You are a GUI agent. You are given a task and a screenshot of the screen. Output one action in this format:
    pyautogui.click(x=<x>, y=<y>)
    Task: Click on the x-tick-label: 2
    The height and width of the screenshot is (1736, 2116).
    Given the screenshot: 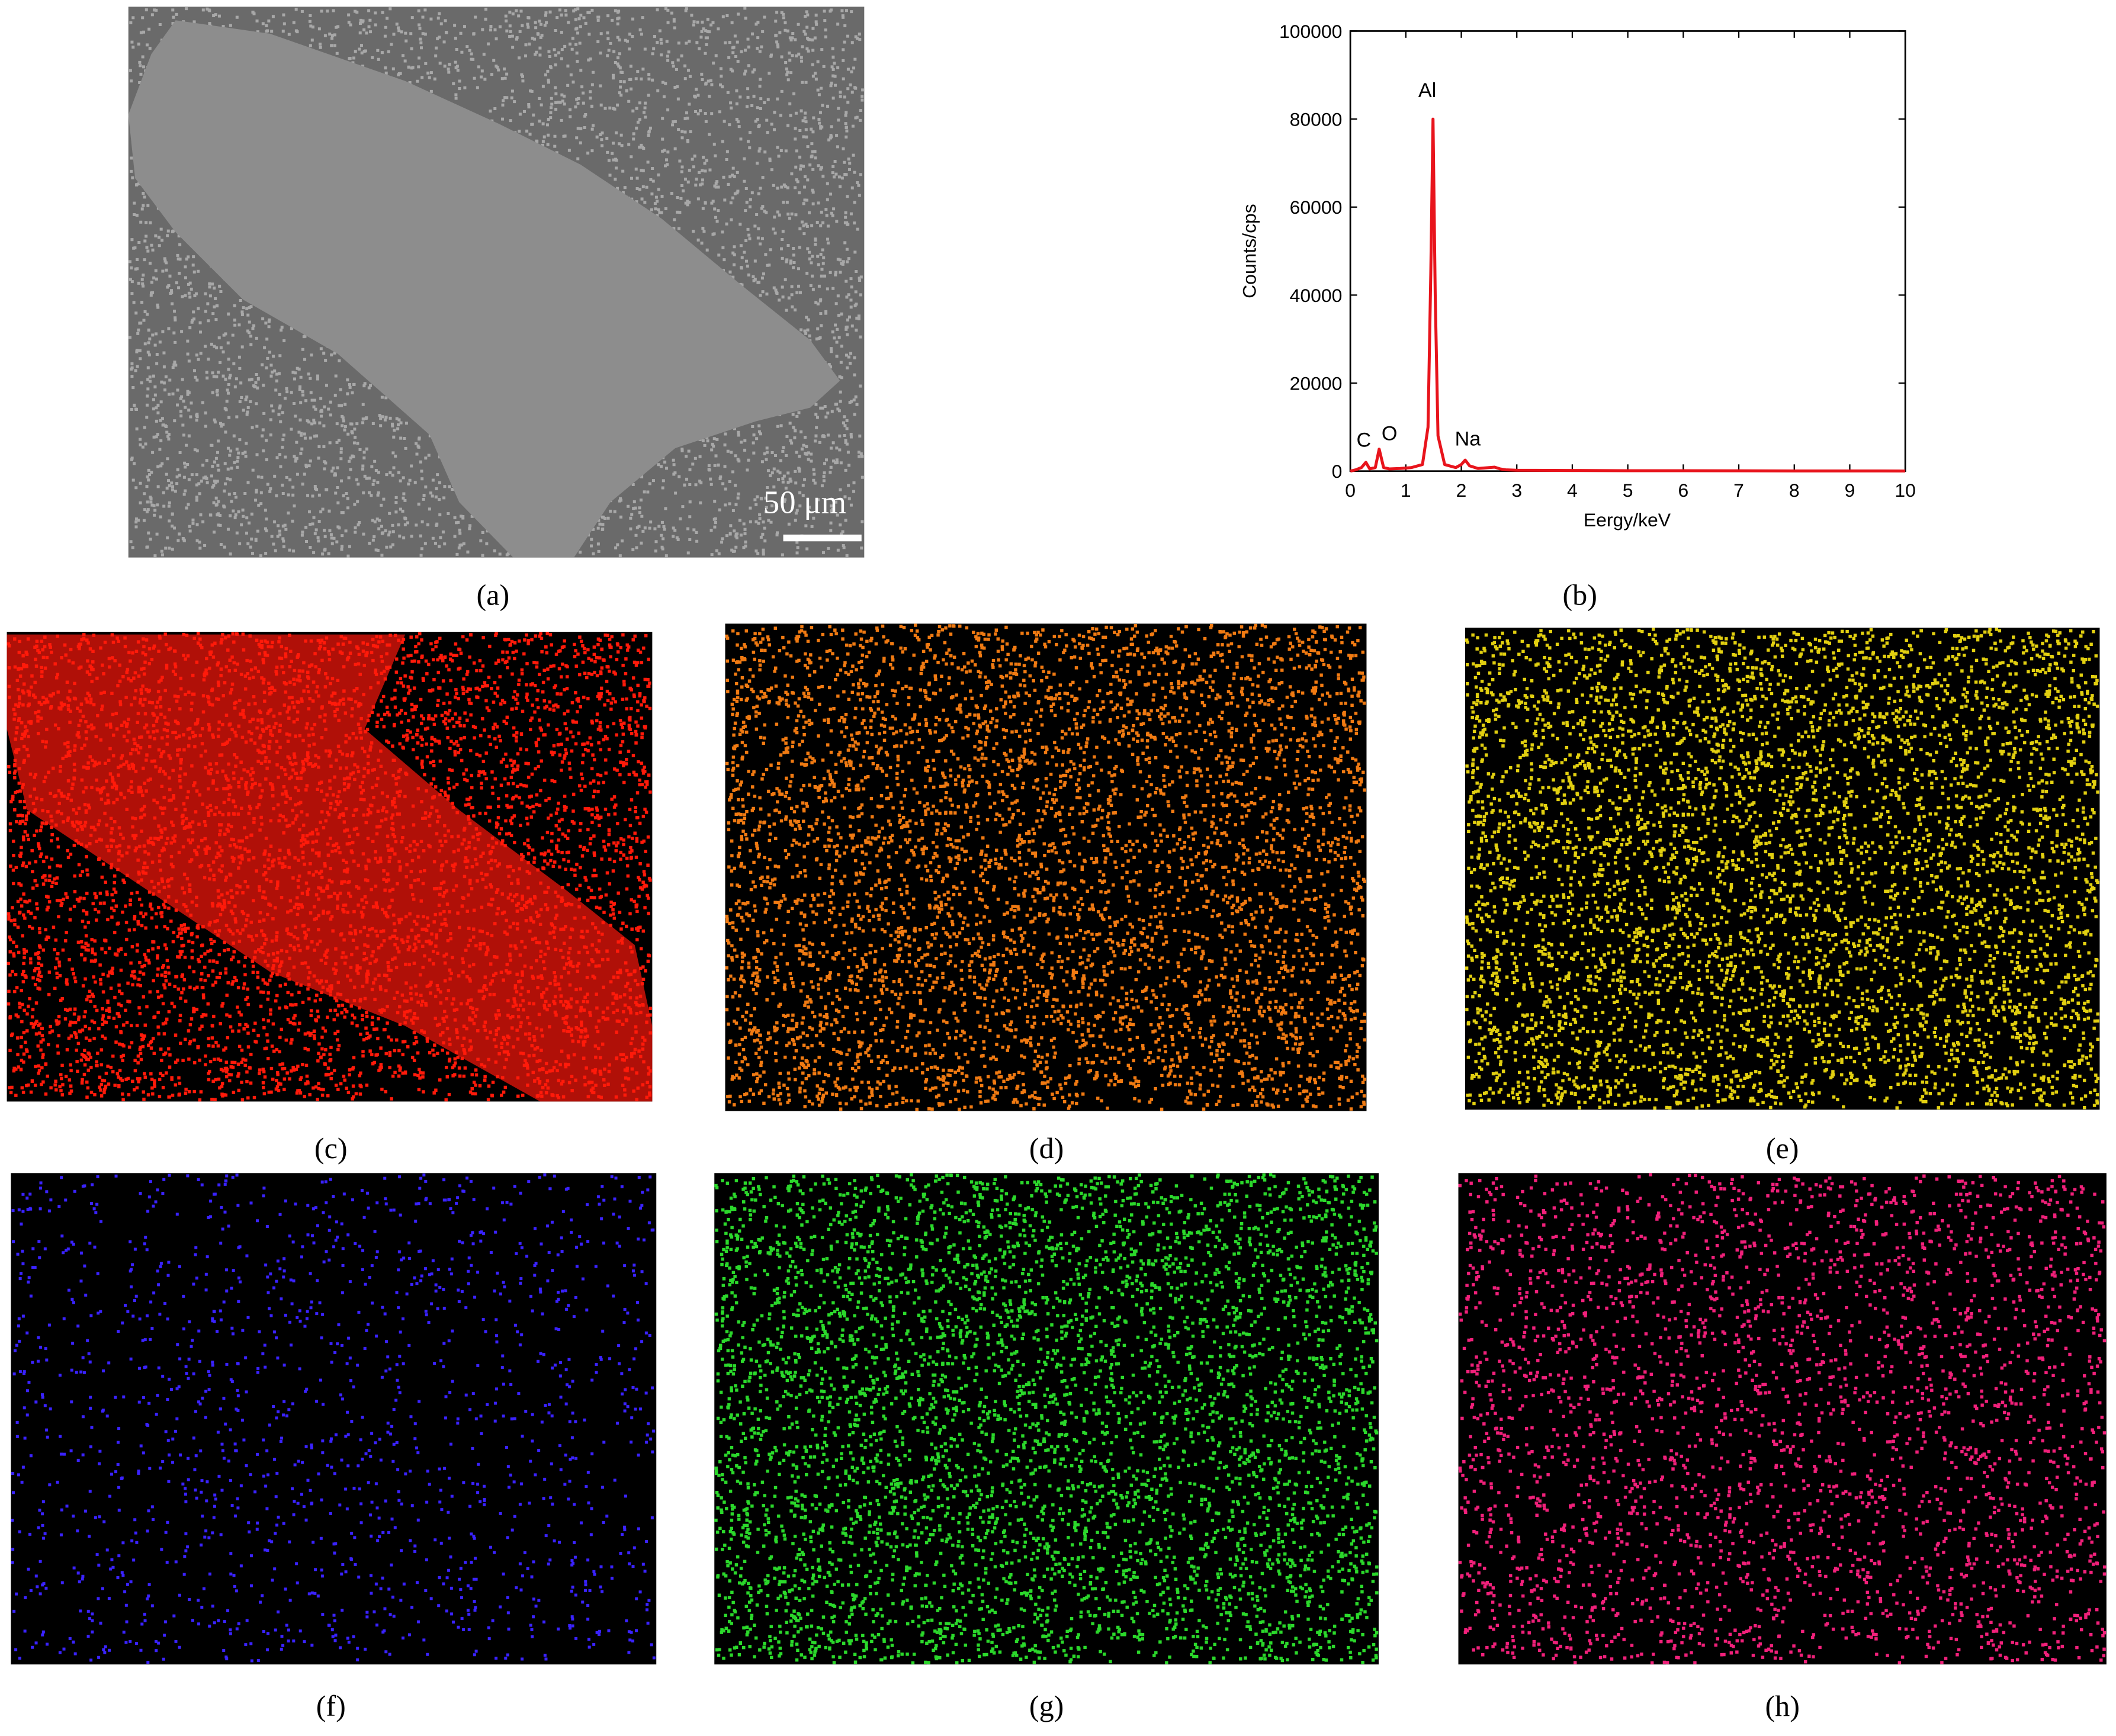 What is the action you would take?
    pyautogui.click(x=1461, y=490)
    